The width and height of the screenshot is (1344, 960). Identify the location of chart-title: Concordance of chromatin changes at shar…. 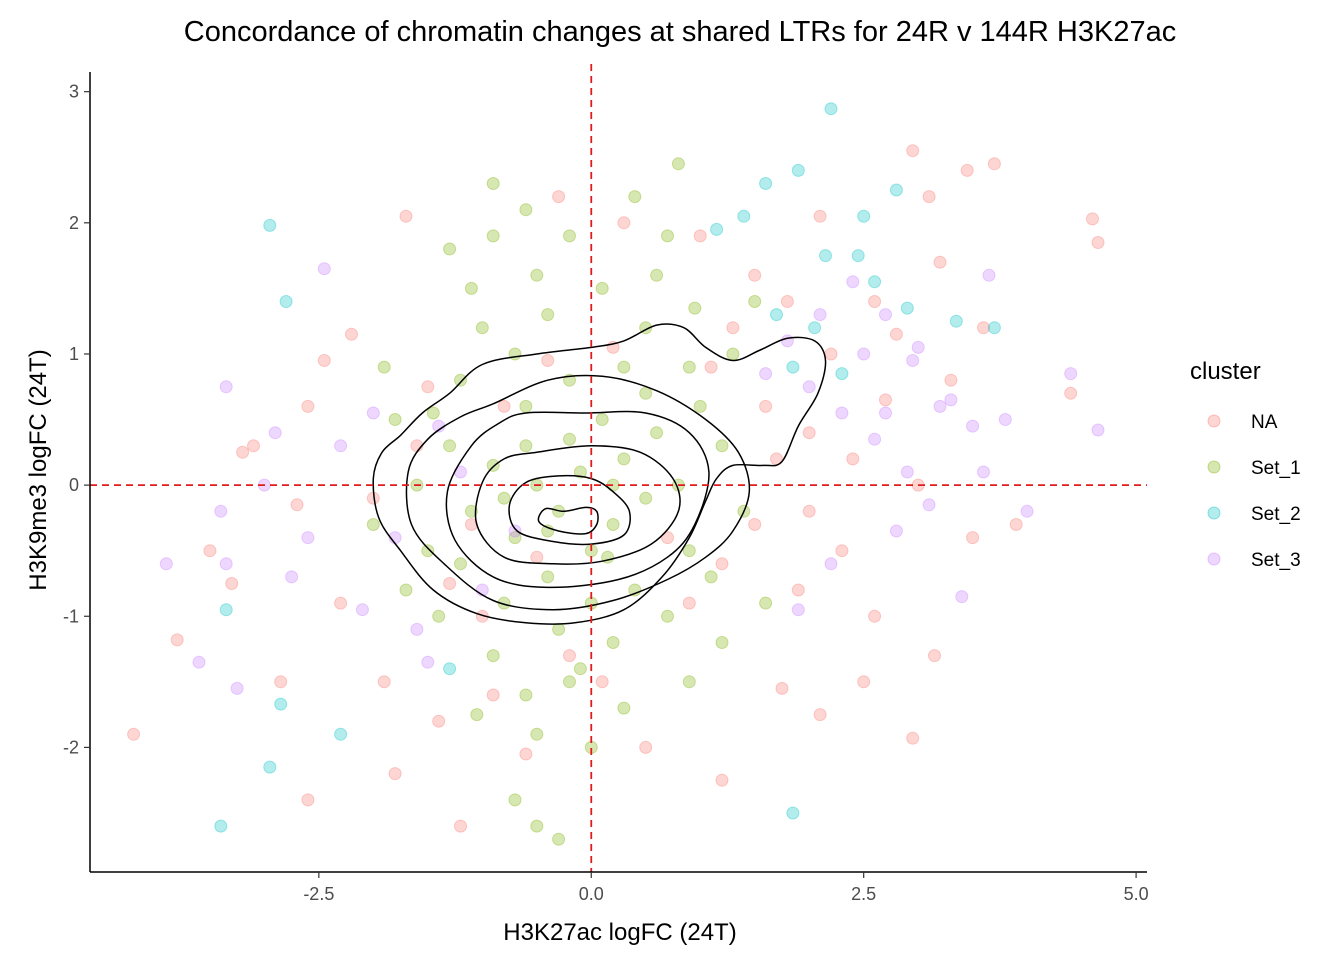
(680, 32).